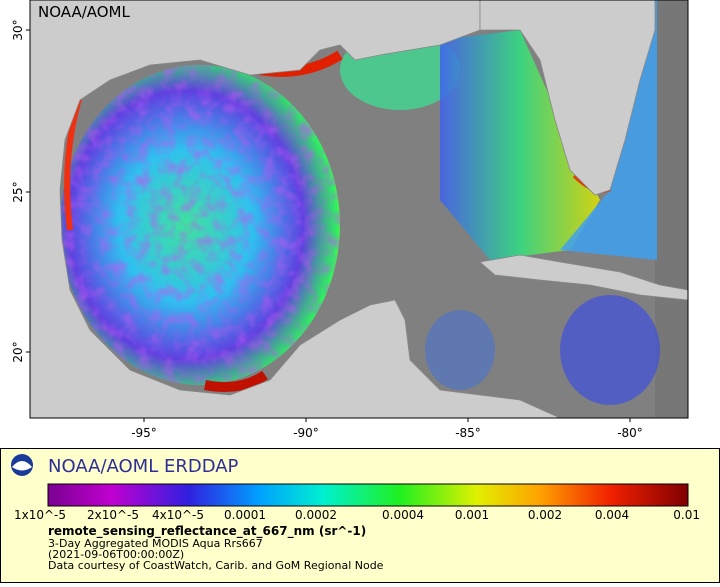 This screenshot has height=587, width=720. Describe the element at coordinates (84, 12) in the screenshot. I see `watermark: NOAA/AOML` at that location.